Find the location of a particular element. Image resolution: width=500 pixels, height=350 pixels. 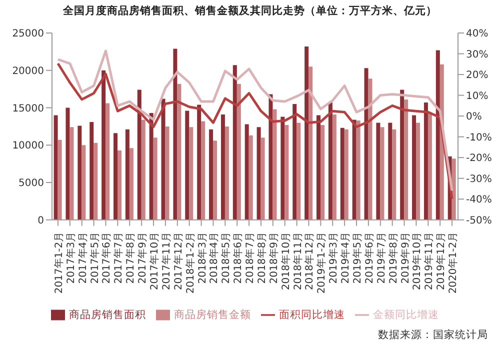

y2-tick-label: -50% is located at coordinates (479, 220).